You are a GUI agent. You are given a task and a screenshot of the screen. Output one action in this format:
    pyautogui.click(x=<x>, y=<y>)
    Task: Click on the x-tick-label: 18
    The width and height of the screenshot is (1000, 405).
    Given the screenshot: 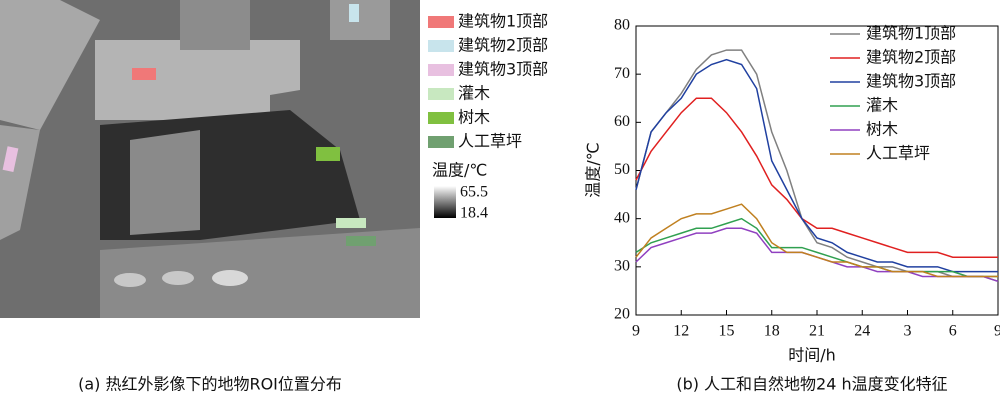 What is the action you would take?
    pyautogui.click(x=772, y=331)
    